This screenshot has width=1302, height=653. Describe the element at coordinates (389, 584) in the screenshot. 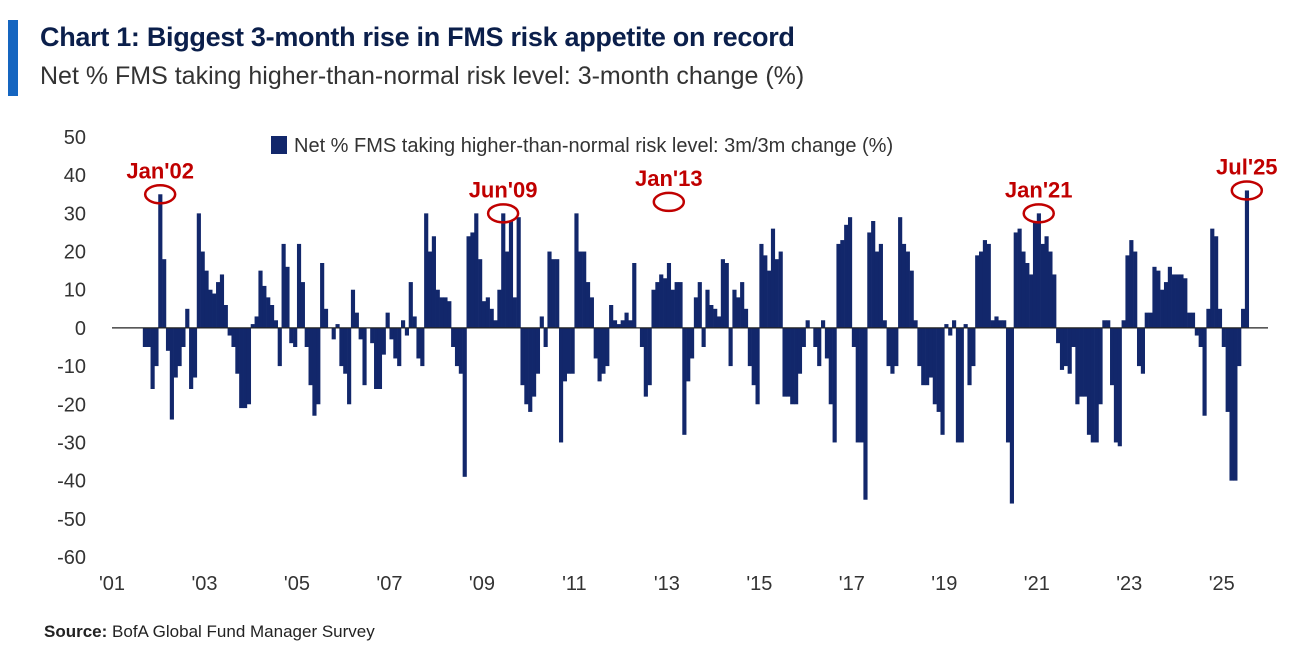

I see `x-tick-label: '07` at that location.